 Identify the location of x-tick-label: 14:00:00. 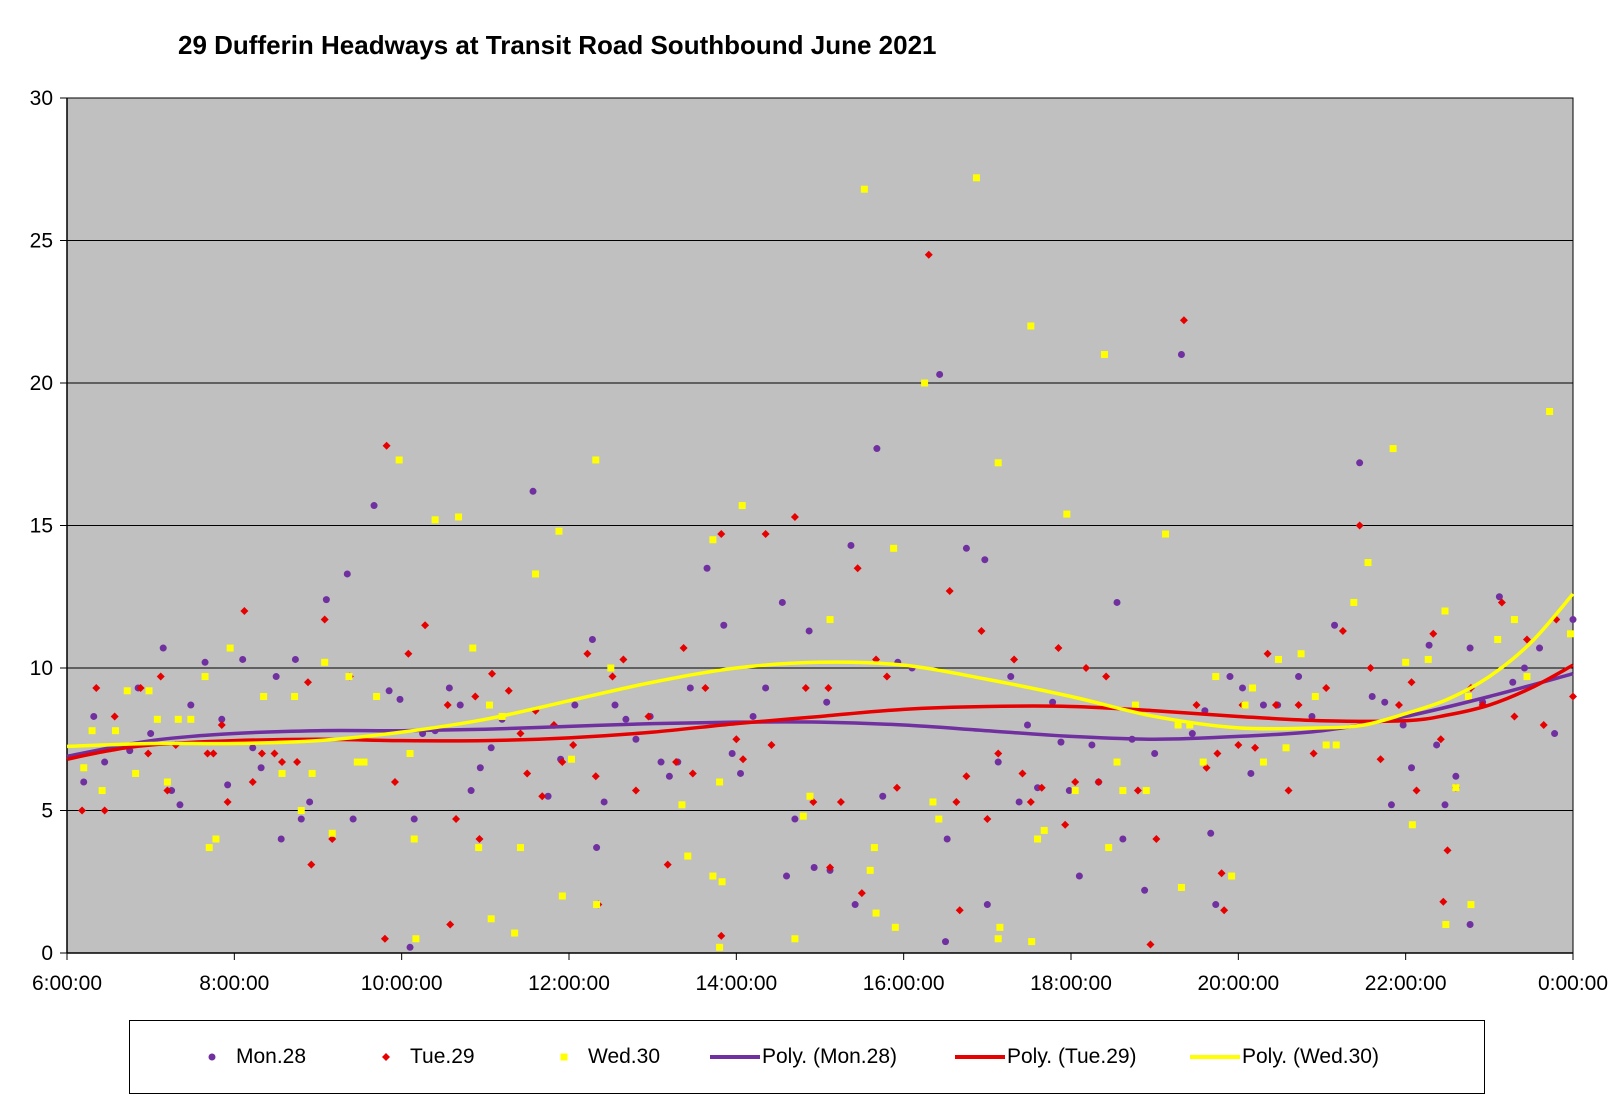
(736, 983).